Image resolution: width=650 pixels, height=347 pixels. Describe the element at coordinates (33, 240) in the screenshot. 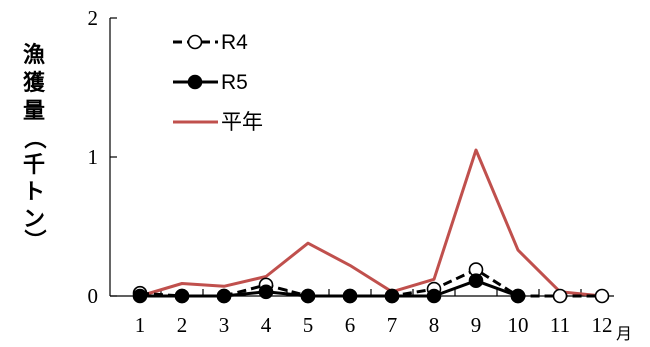

I see `y-label-char: ）` at that location.